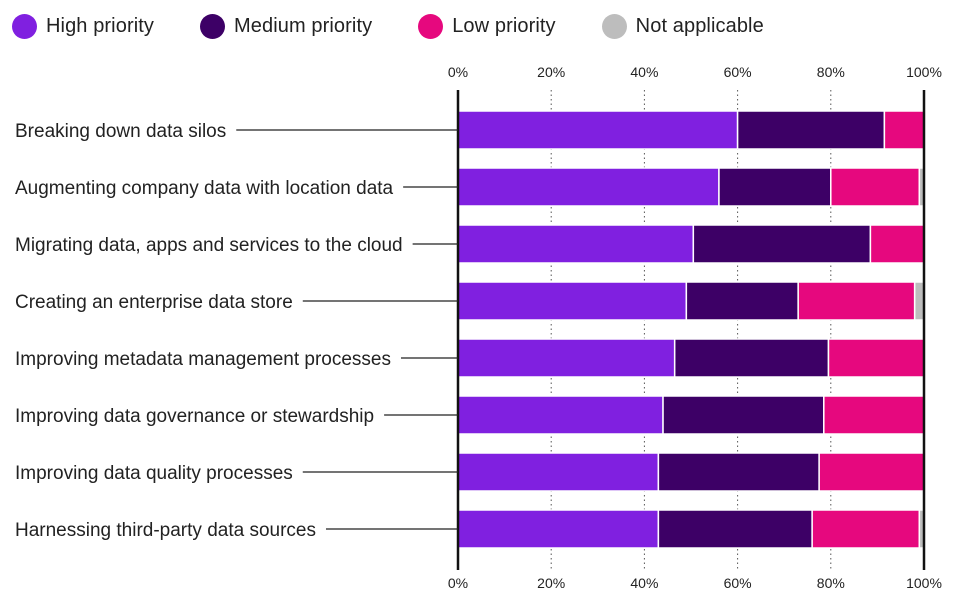 Image resolution: width=964 pixels, height=611 pixels. Describe the element at coordinates (919, 301) in the screenshot. I see `bar-segment-na` at that location.